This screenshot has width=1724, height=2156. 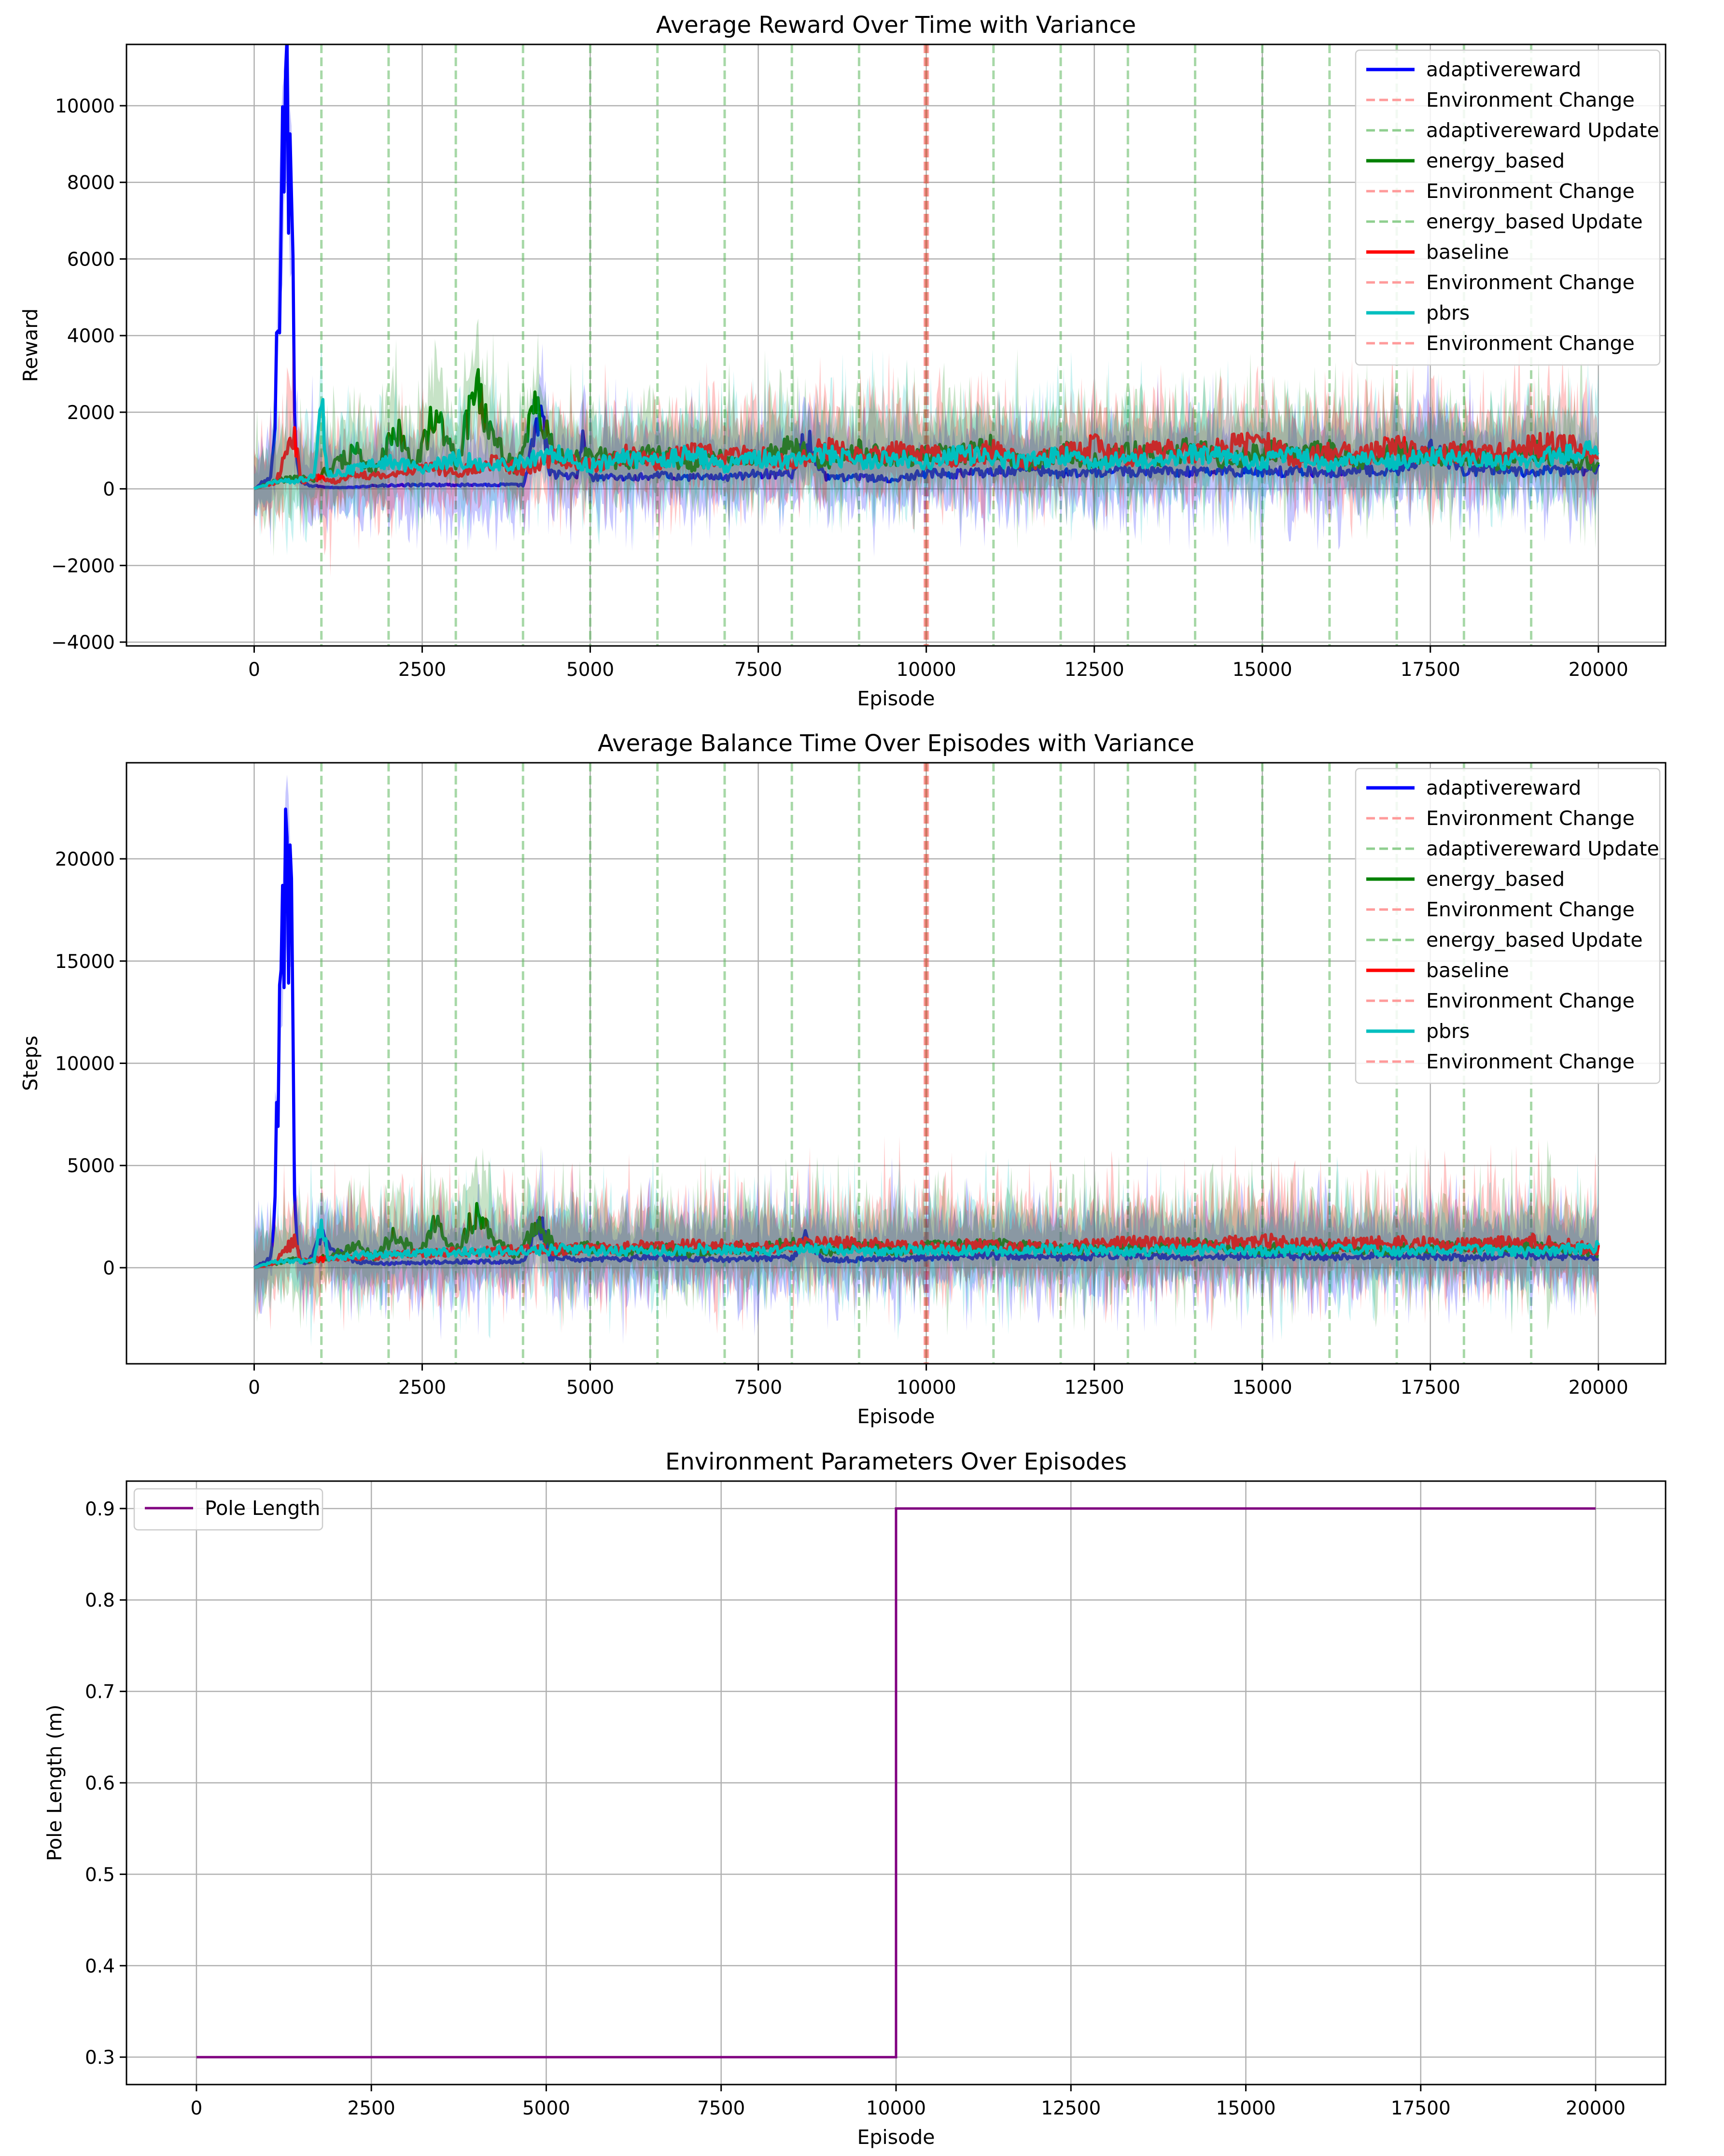 I want to click on variance-band-baseline, so click(x=926, y=1237).